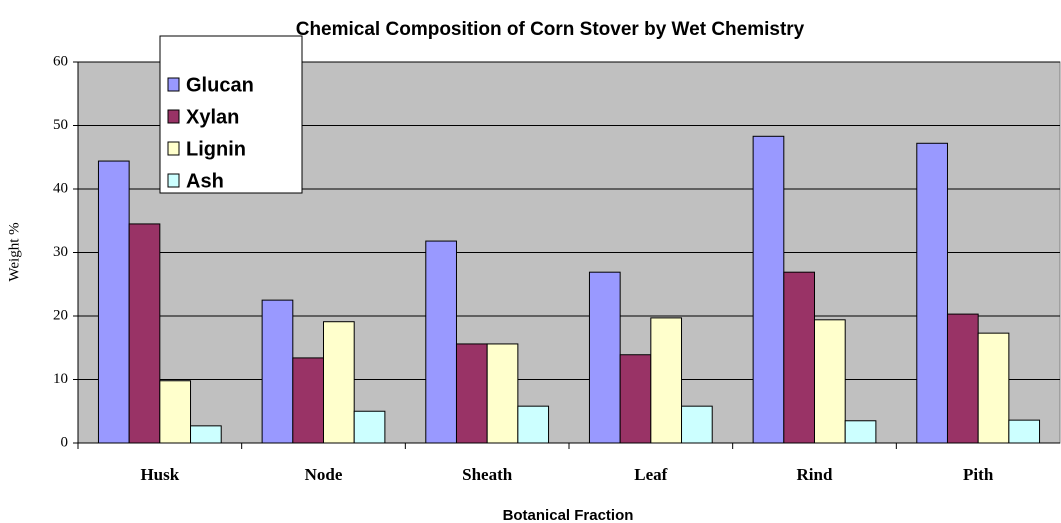 The width and height of the screenshot is (1061, 523). I want to click on y-tick-label: 20, so click(60, 315).